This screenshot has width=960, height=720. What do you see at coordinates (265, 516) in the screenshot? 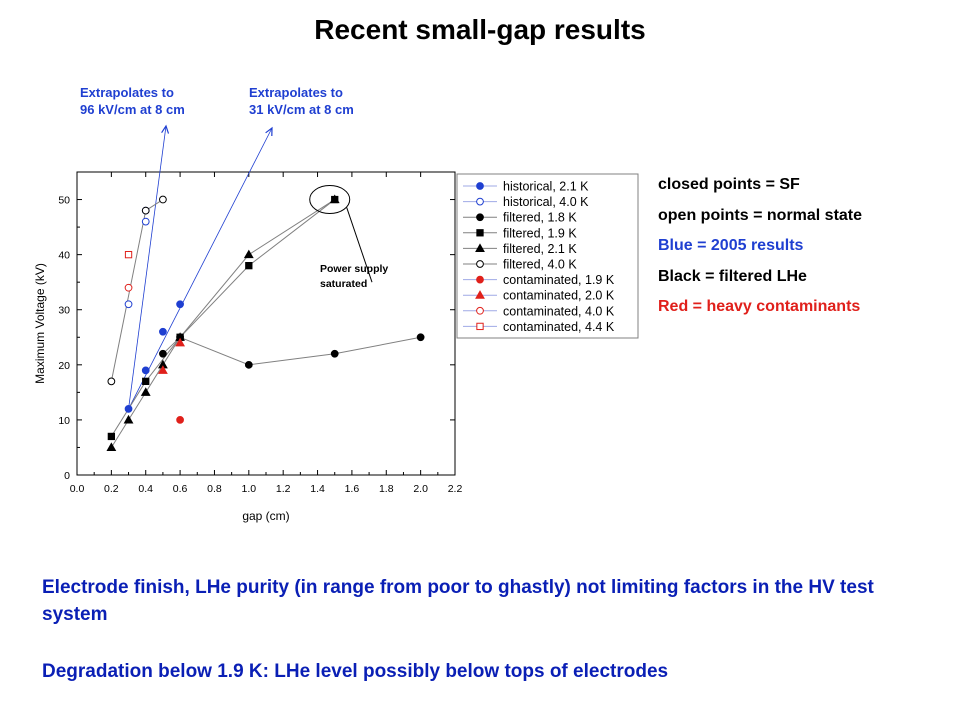
I see `x-axis-title: gap (cm)` at bounding box center [265, 516].